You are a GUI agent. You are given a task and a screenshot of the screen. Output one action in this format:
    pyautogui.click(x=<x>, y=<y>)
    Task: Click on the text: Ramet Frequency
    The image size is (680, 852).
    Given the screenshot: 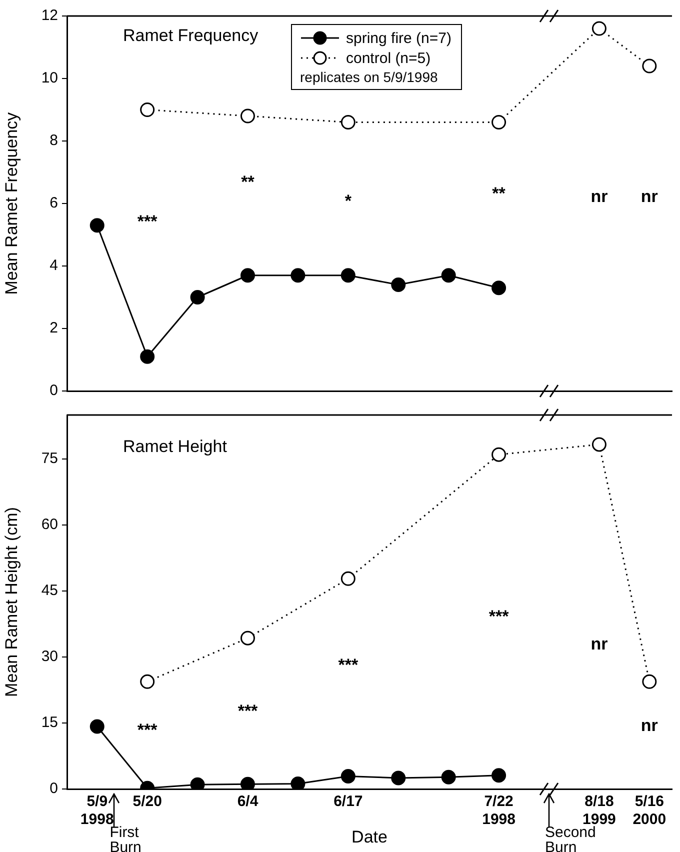 What is the action you would take?
    pyautogui.click(x=190, y=36)
    